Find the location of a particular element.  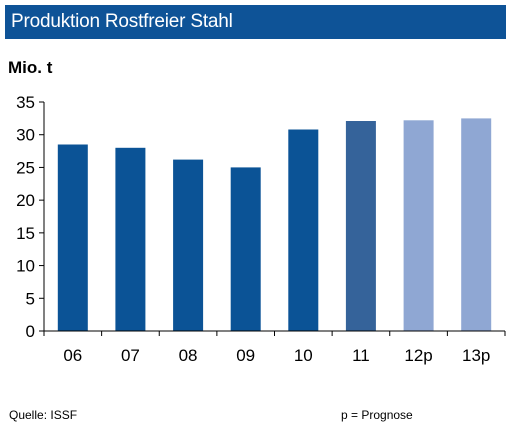

x-tick-label-13p: 13p is located at coordinates (476, 355).